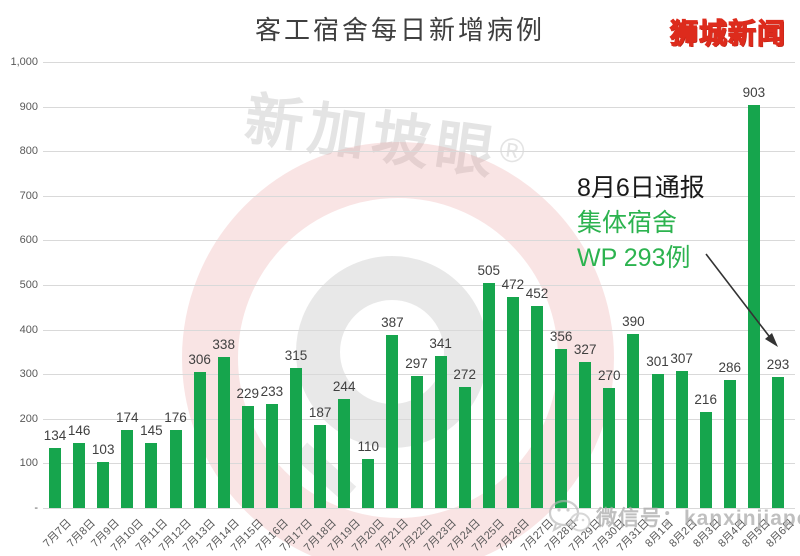 The width and height of the screenshot is (800, 556). Describe the element at coordinates (634, 258) in the screenshot. I see `annotation-line-3: WP 293例` at that location.